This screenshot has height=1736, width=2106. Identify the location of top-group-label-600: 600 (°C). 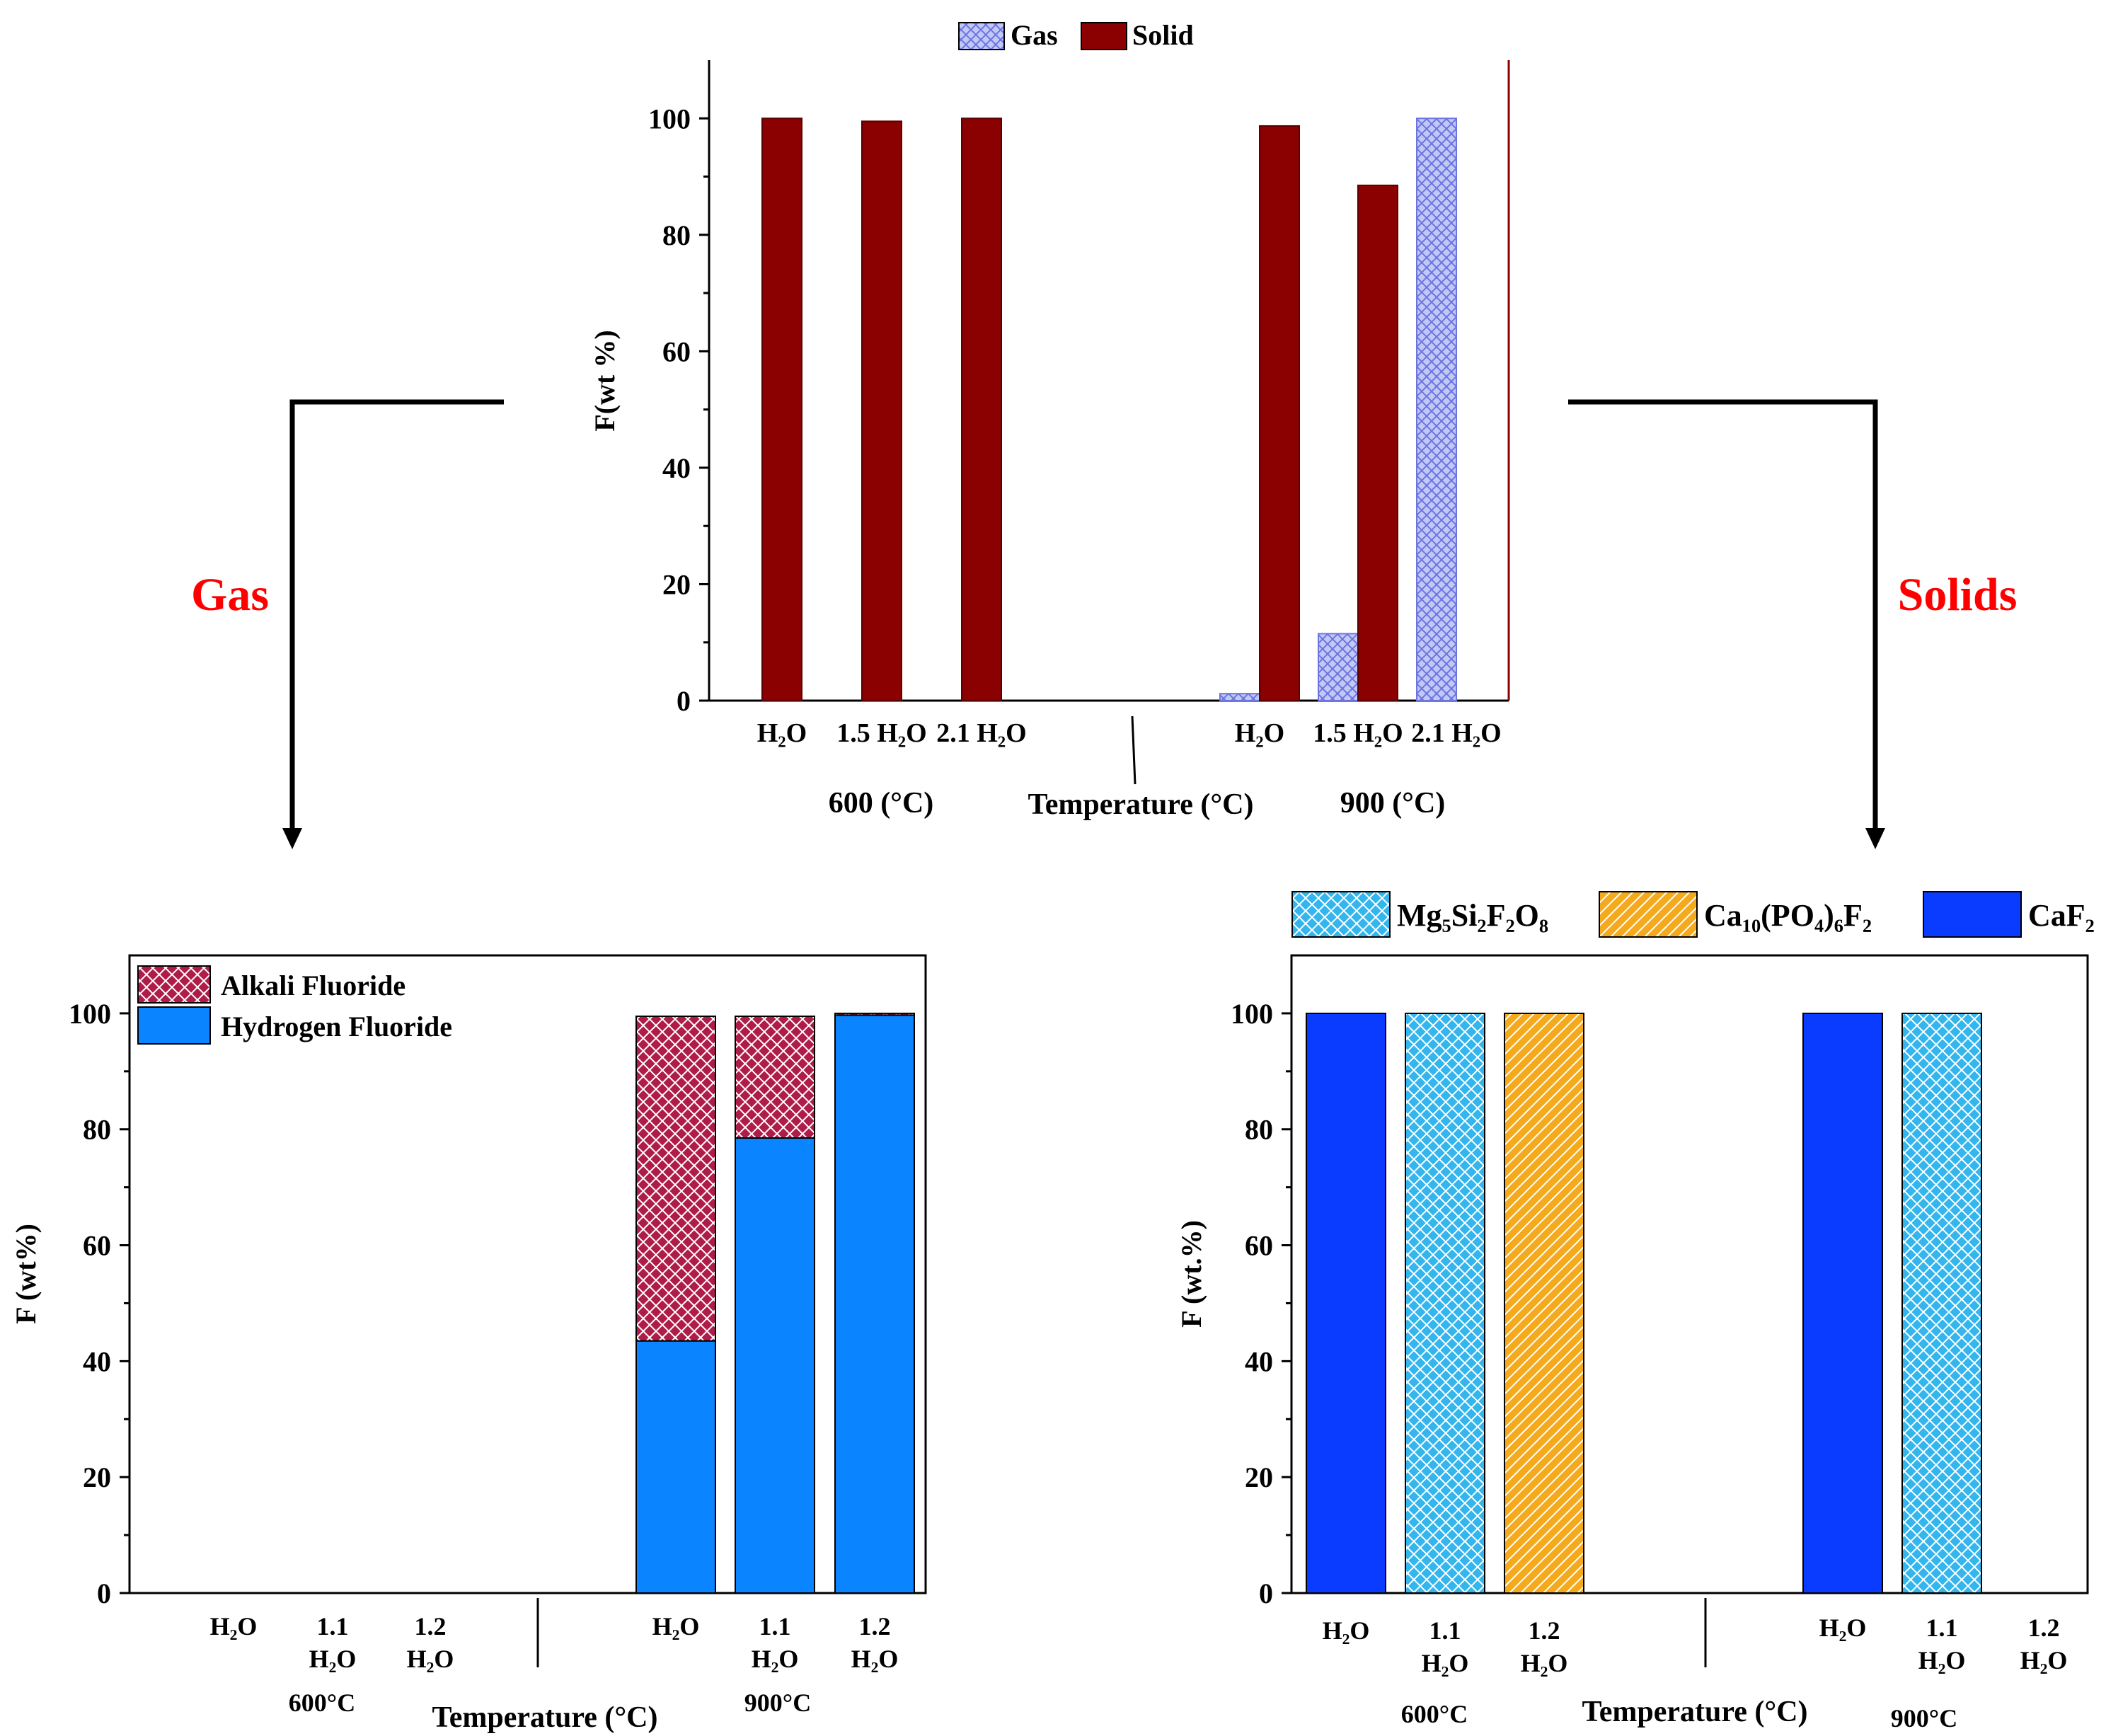
(881, 803).